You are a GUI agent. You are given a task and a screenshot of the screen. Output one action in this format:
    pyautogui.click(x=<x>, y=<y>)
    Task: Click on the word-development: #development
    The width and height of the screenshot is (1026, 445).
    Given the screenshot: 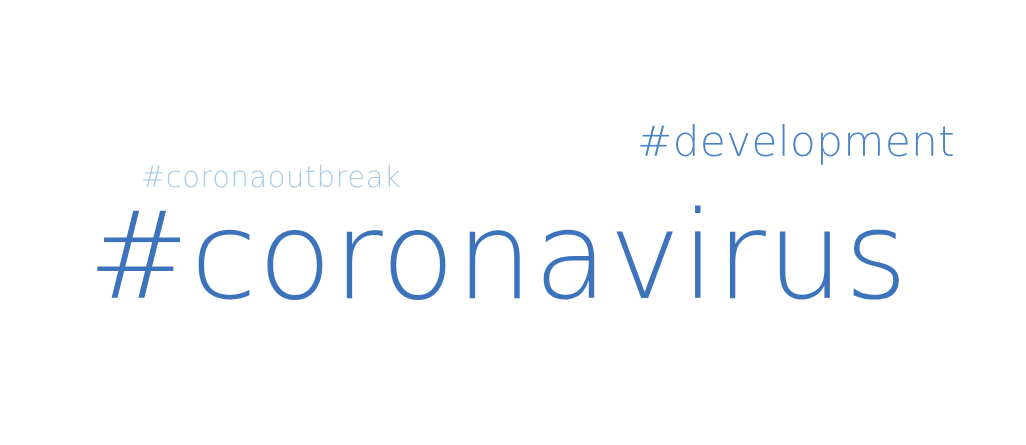 What is the action you would take?
    pyautogui.click(x=796, y=141)
    